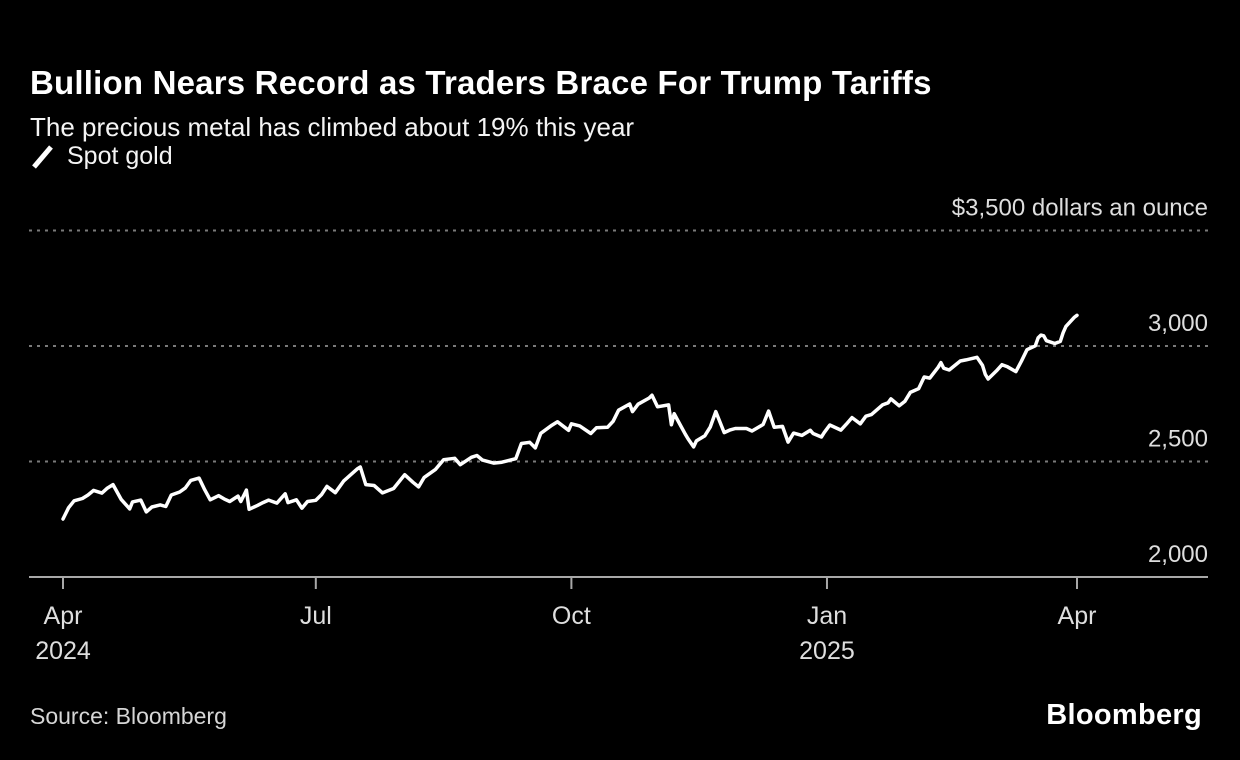 Image resolution: width=1240 pixels, height=760 pixels. I want to click on legend-label: Spot gold, so click(120, 156).